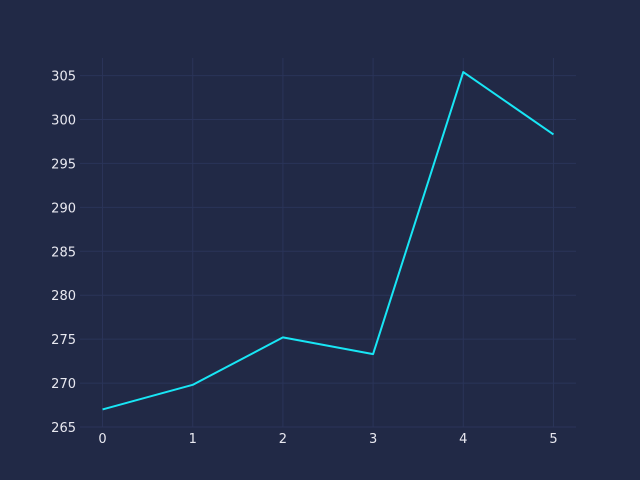 The height and width of the screenshot is (480, 640). Describe the element at coordinates (193, 439) in the screenshot. I see `x-tick-label: 1` at that location.